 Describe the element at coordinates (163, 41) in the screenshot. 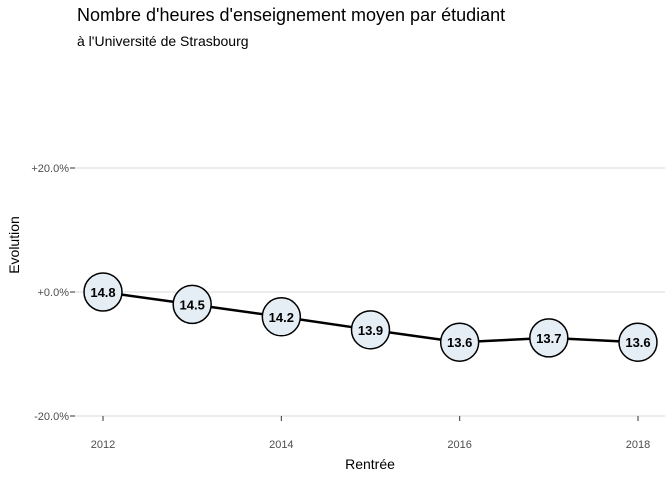

I see `chart-subtitle: à l'Université de Strasbourg` at that location.